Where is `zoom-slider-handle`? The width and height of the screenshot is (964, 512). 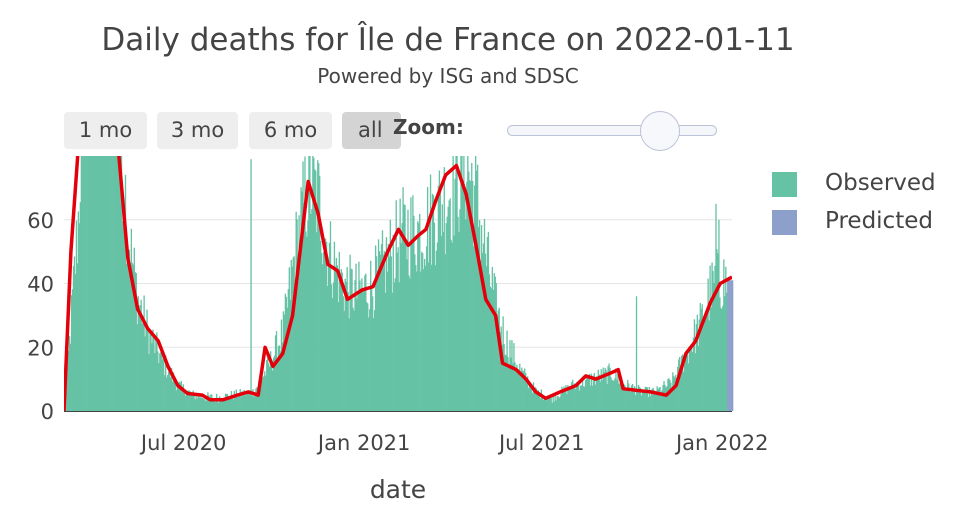 zoom-slider-handle is located at coordinates (660, 131).